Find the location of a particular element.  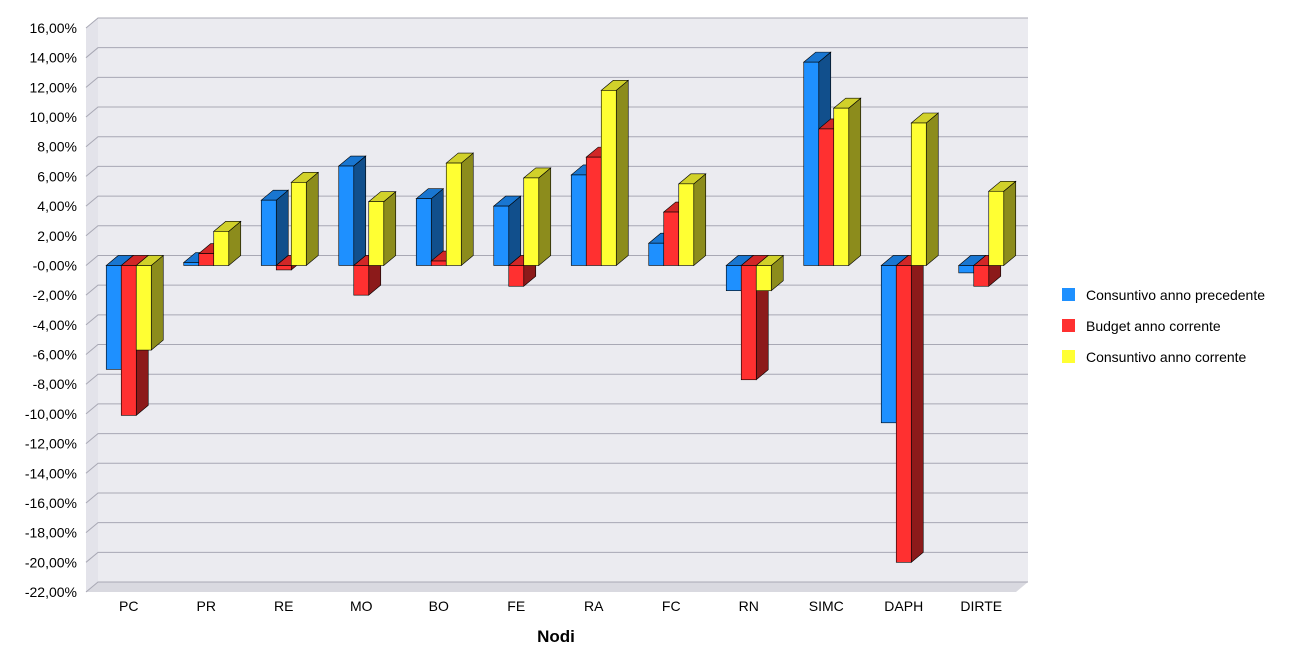

x-tick-label: PC is located at coordinates (128, 606).